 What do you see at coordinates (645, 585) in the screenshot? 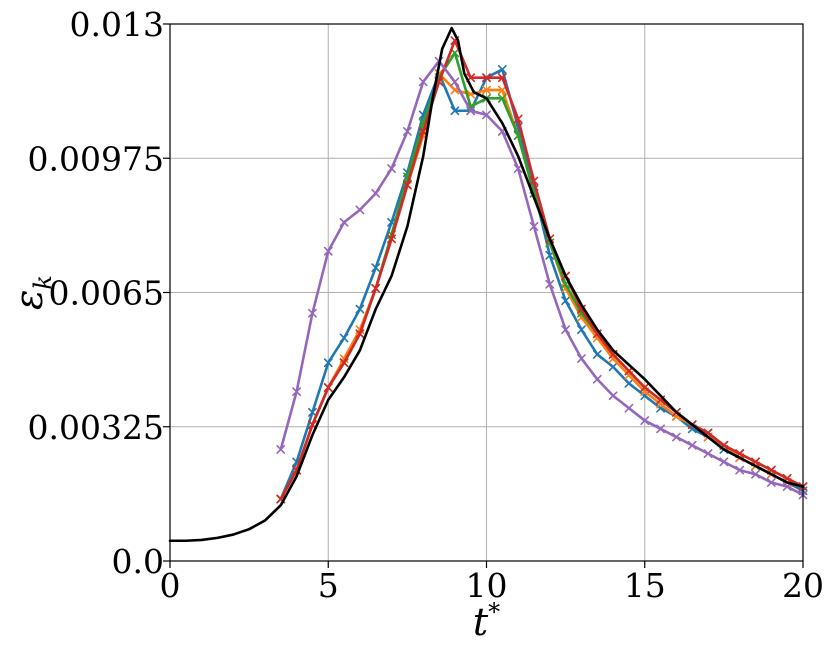
I see `x-tick-label: 15` at bounding box center [645, 585].